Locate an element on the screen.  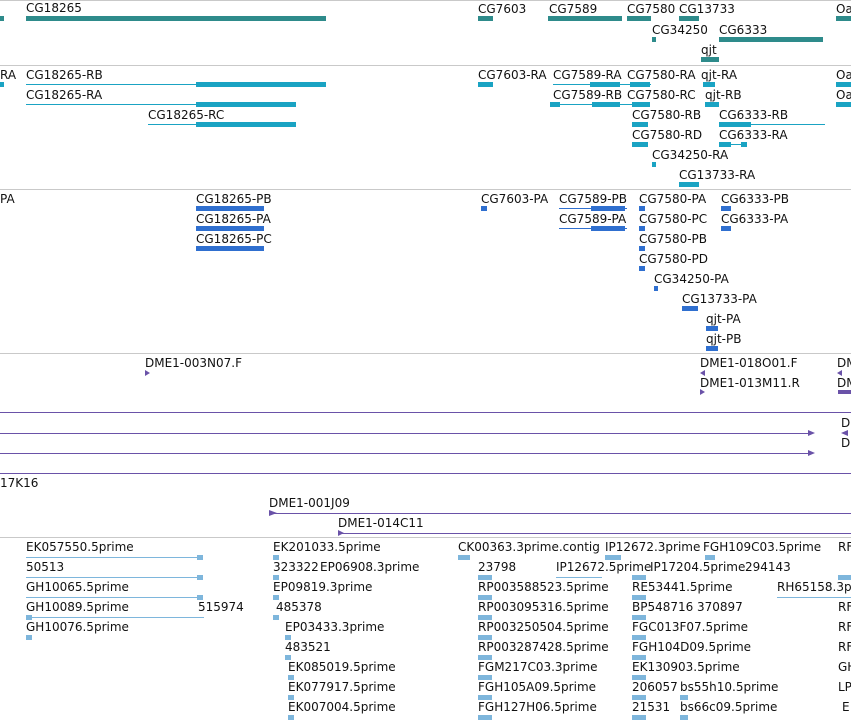
transcript-label: qjt-RA is located at coordinates (719, 75).